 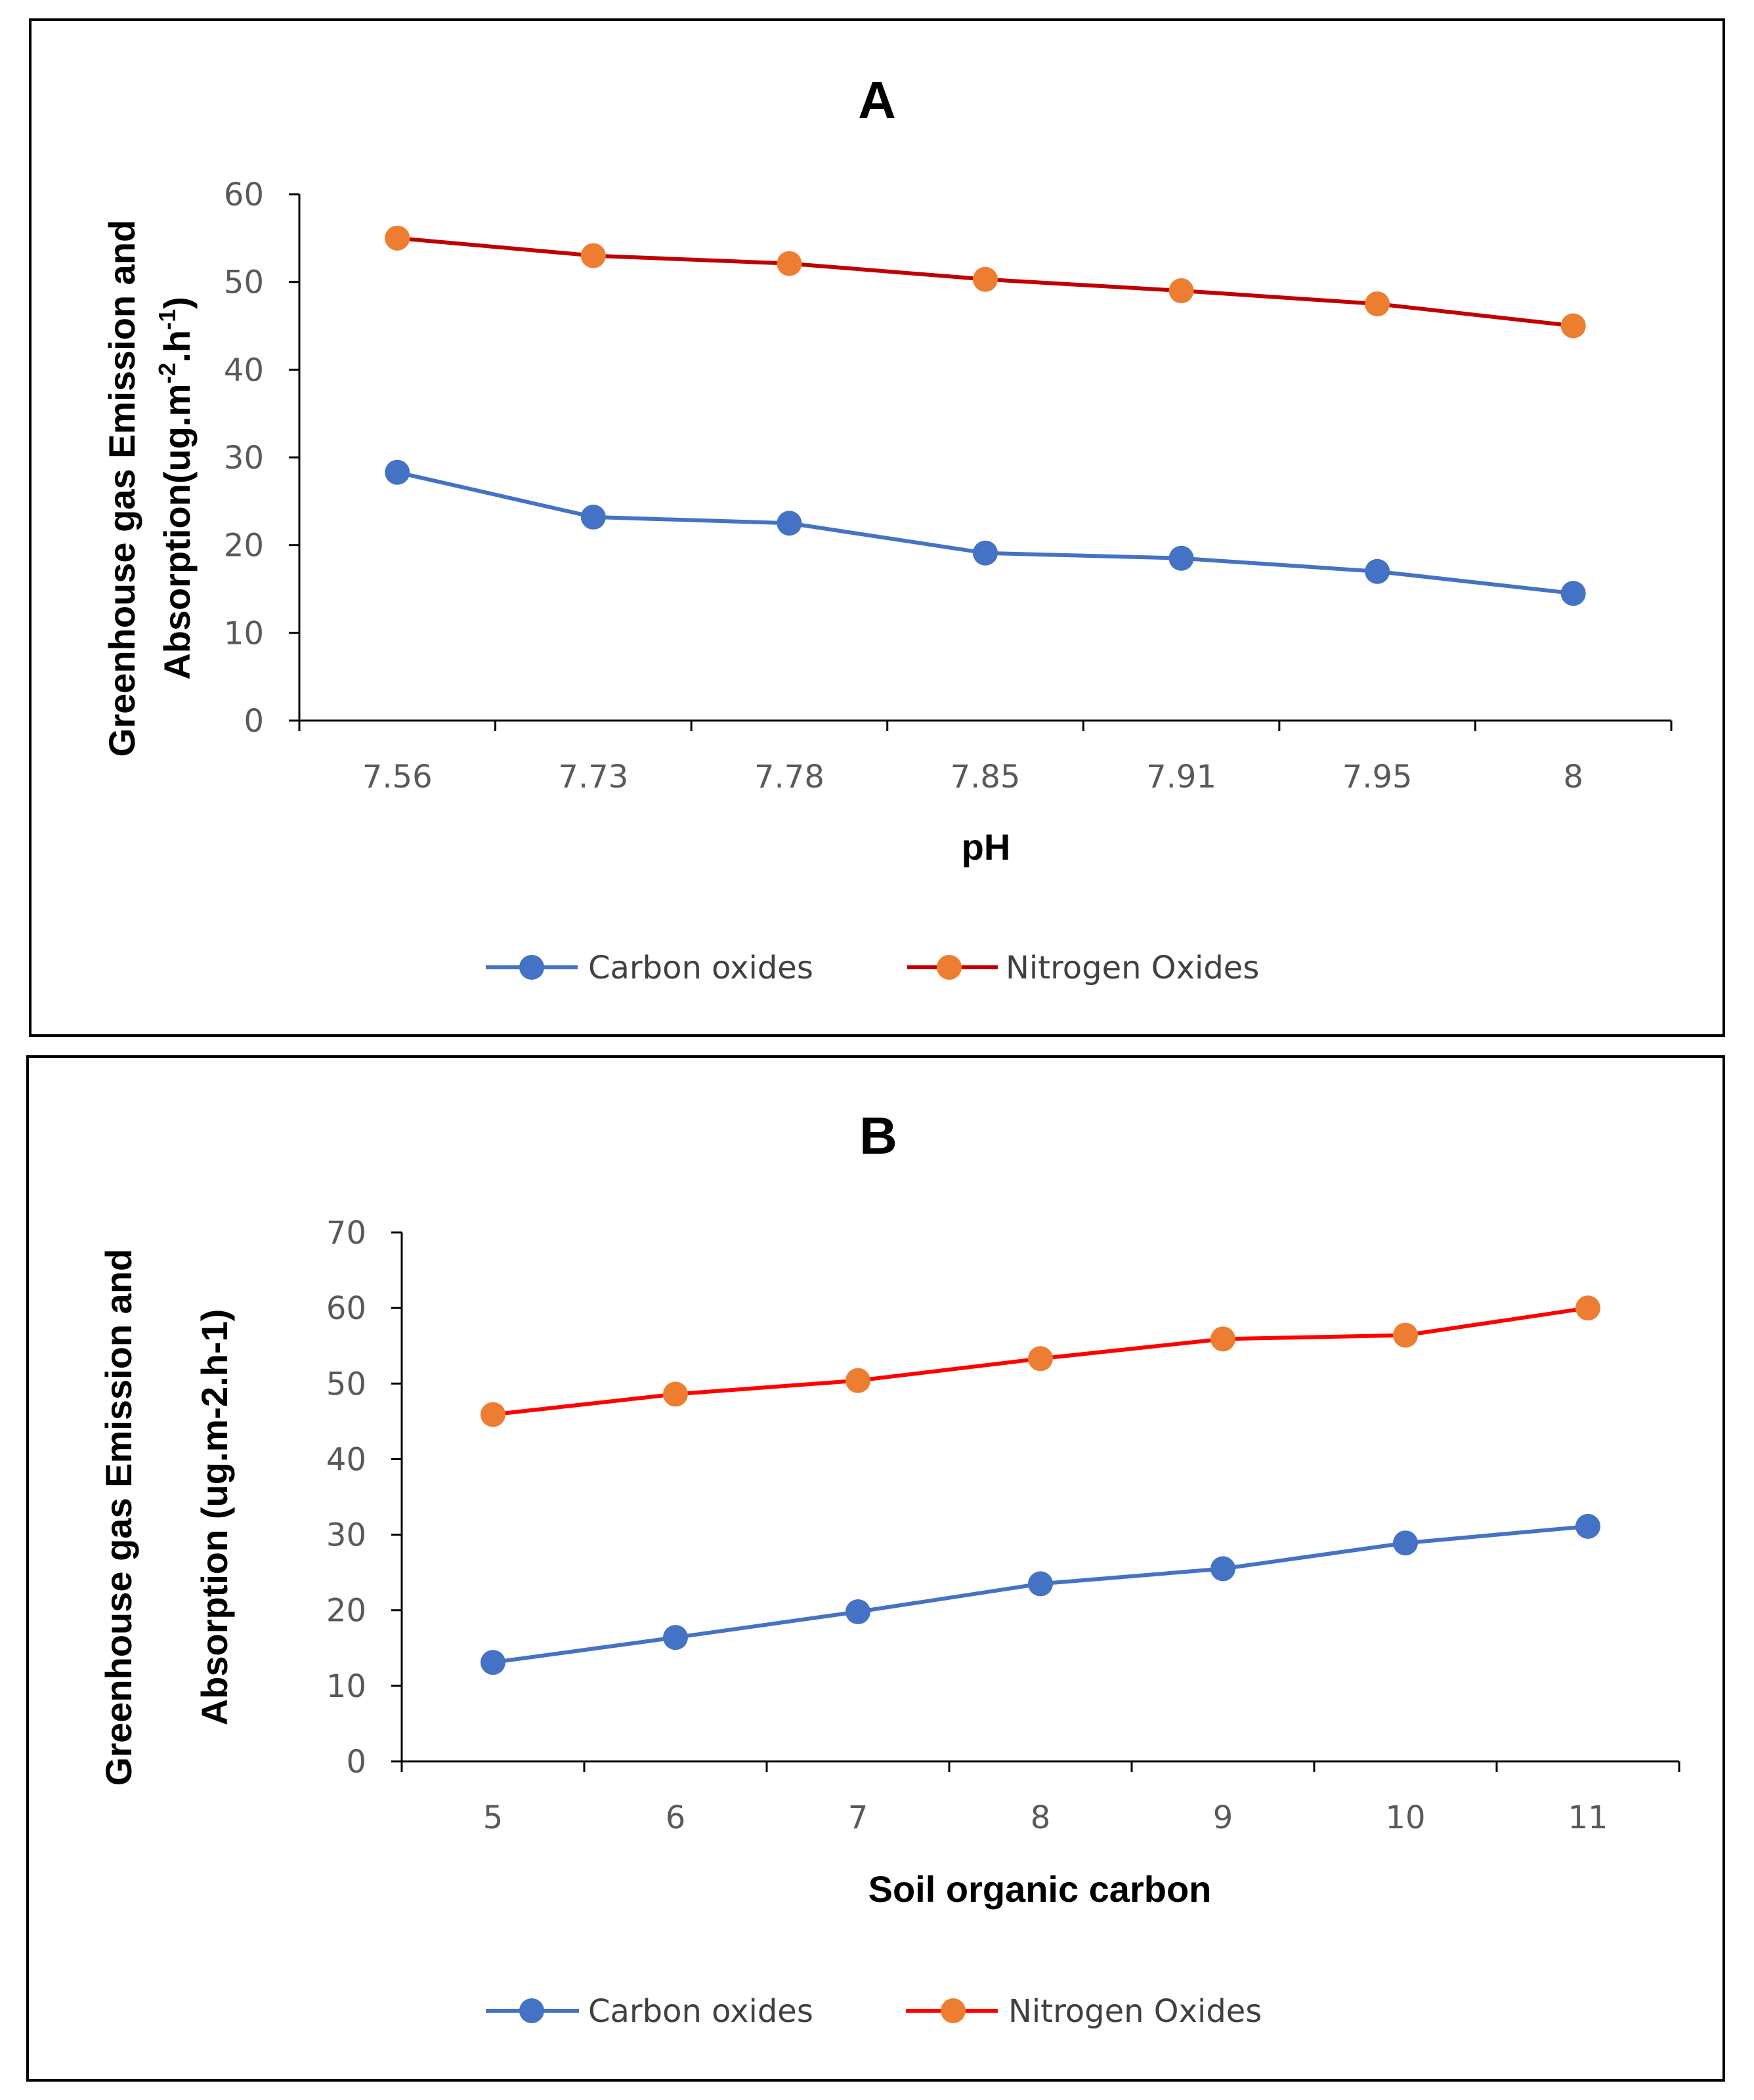 I want to click on panel-b-y-tick-label: 20, so click(x=346, y=1611).